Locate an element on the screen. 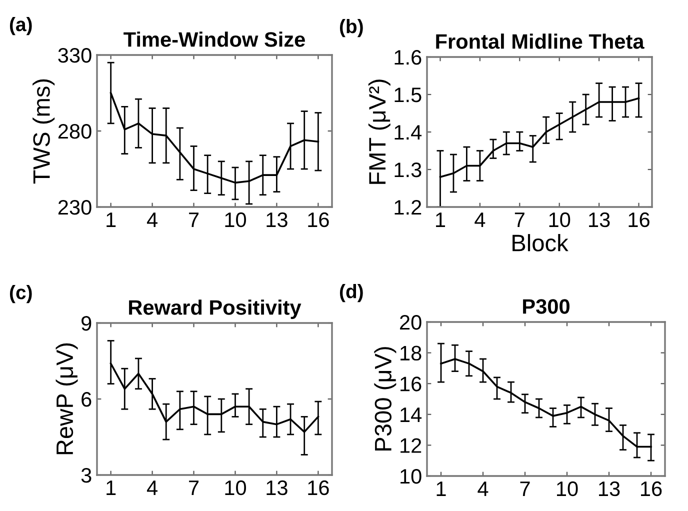  y-tick-label: 1.2 is located at coordinates (408, 207).